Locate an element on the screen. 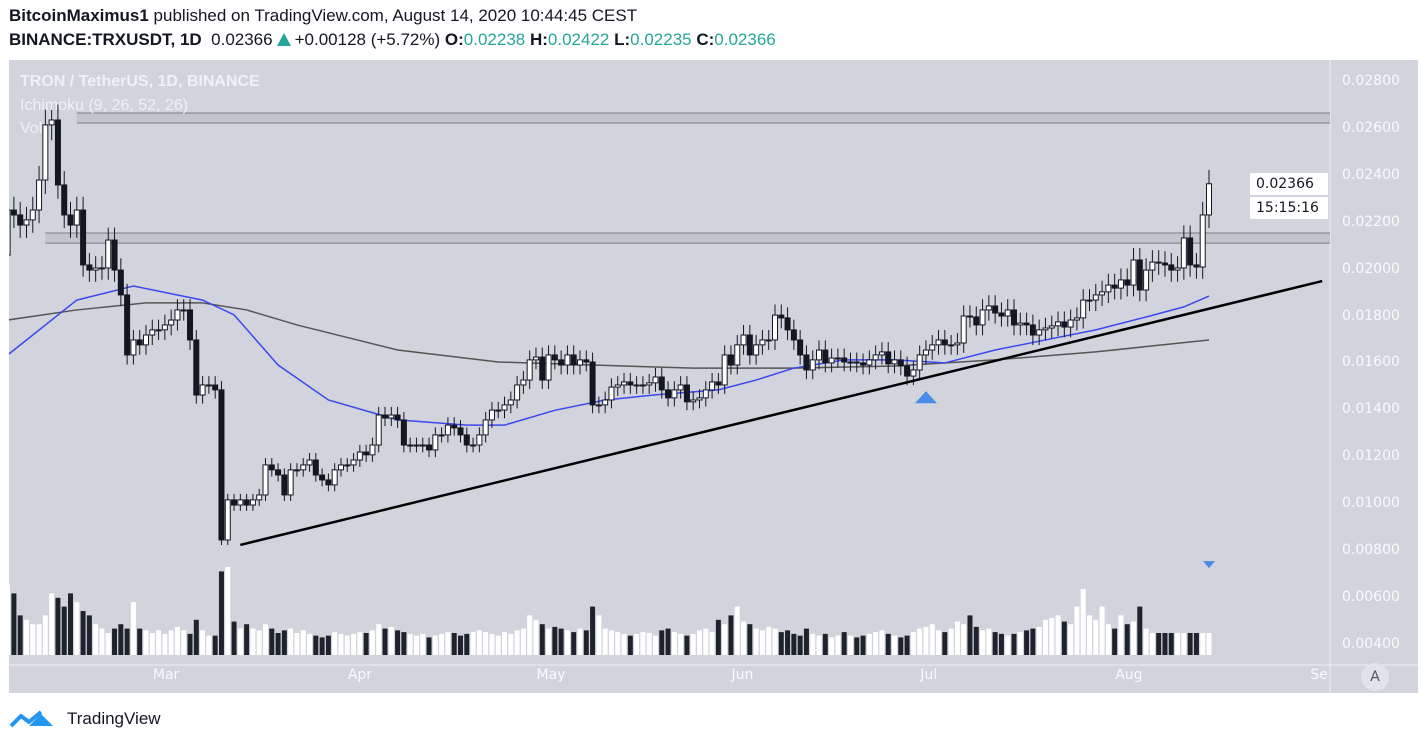 Image resolution: width=1427 pixels, height=744 pixels. bar-countdown-label: 15:15:16 is located at coordinates (1289, 208).